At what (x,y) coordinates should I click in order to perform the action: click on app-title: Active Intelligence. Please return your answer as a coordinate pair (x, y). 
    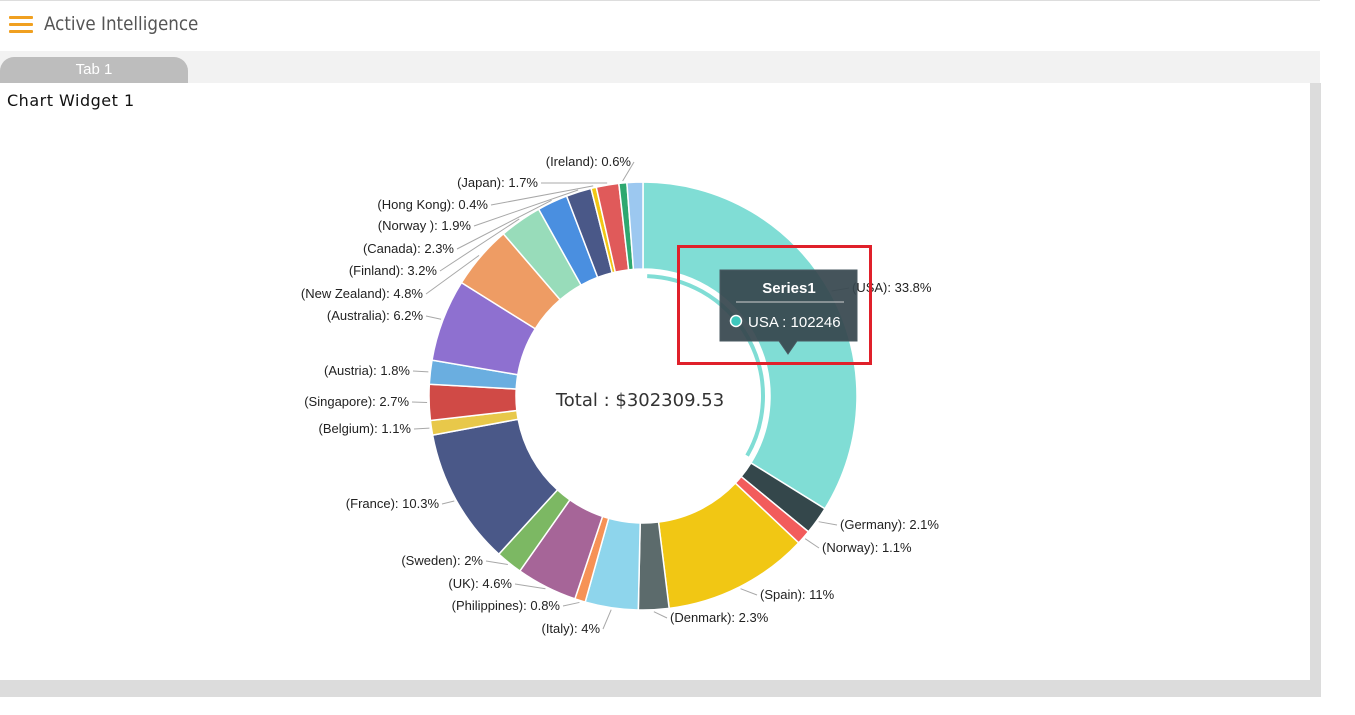
    Looking at the image, I should click on (121, 24).